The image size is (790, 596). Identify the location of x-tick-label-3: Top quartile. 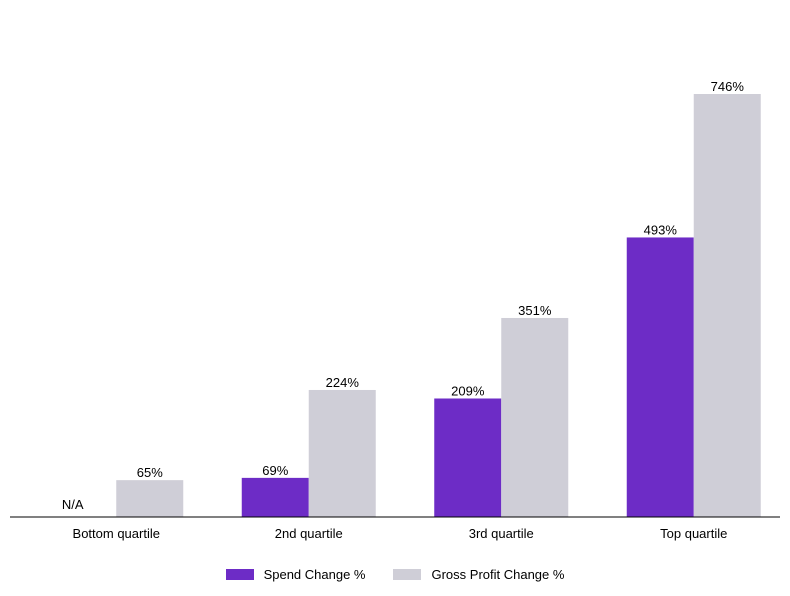
(693, 533).